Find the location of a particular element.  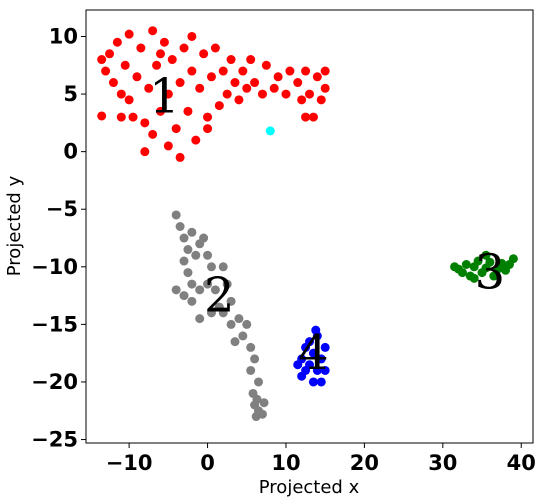

y-tick-label: 10 is located at coordinates (63, 36).